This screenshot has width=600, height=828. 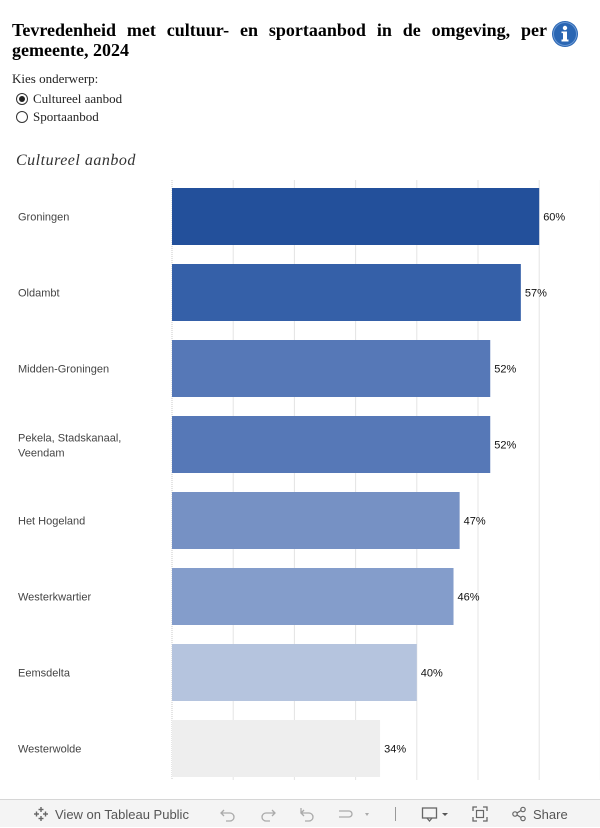 I want to click on tableau-toolbar: View on Tableau Public, so click(x=300, y=813).